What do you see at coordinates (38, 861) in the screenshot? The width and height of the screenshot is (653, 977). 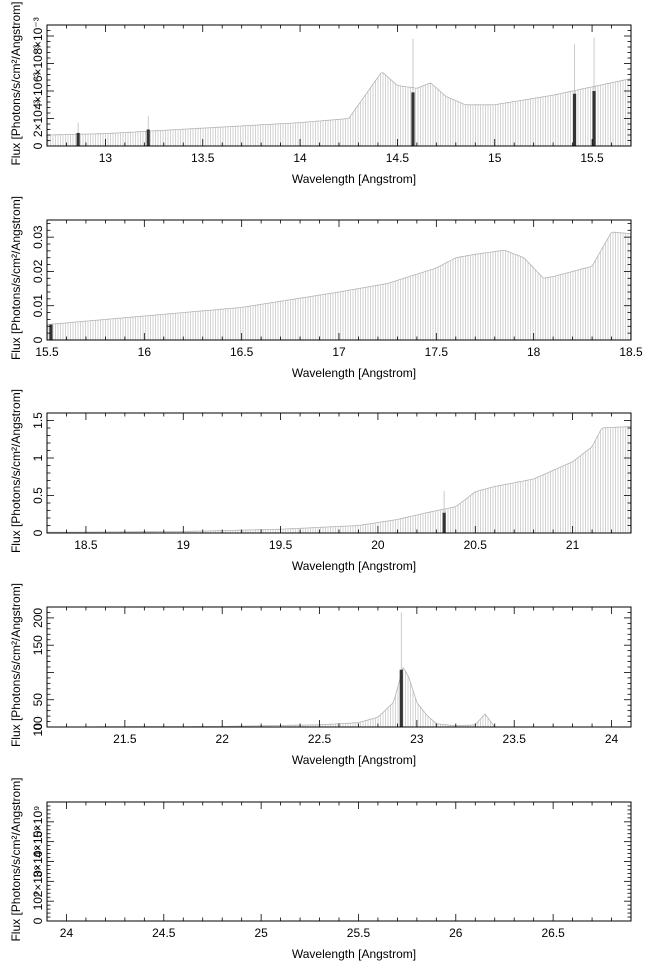 I see `y-tick-label: 3×10⁹` at bounding box center [38, 861].